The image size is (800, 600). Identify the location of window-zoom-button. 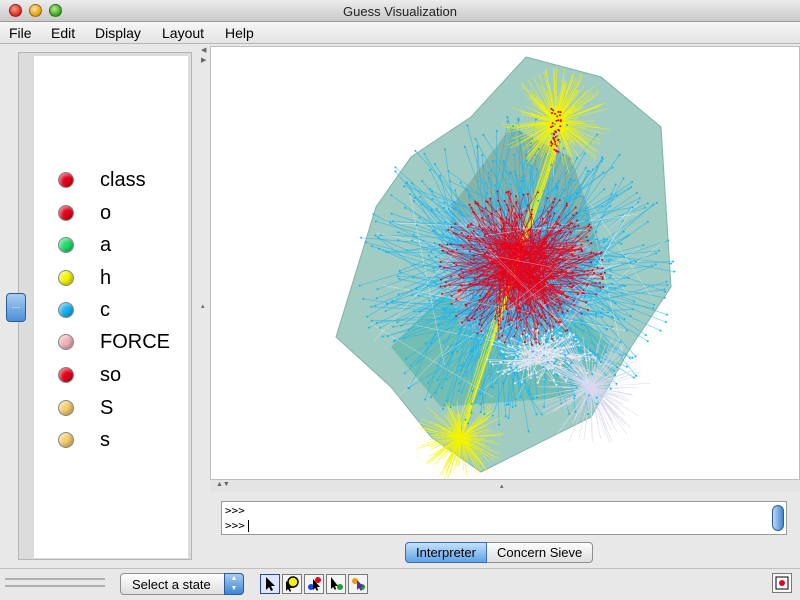
(55, 10).